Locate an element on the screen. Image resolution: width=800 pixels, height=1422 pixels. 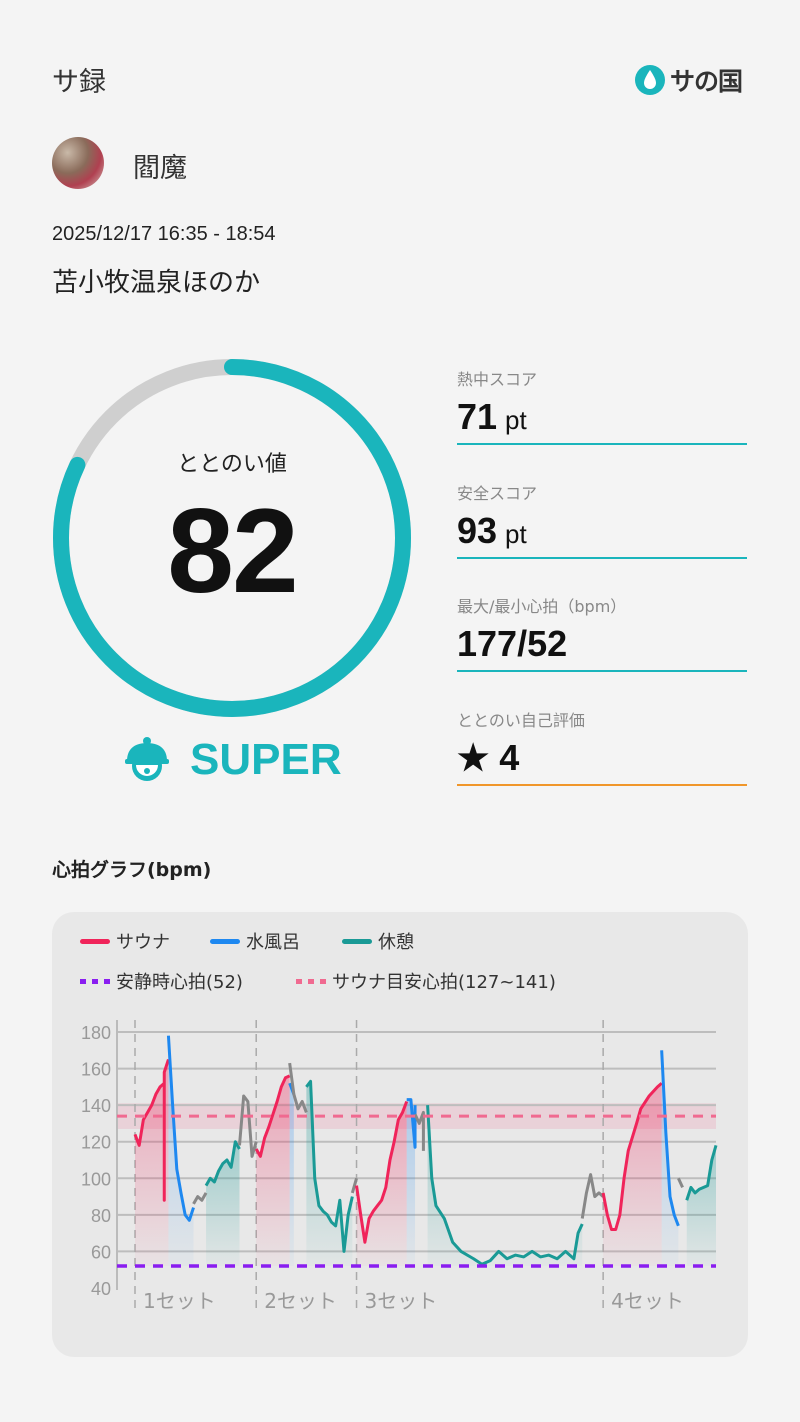
y-tick-label: 40 is located at coordinates (101, 1289).